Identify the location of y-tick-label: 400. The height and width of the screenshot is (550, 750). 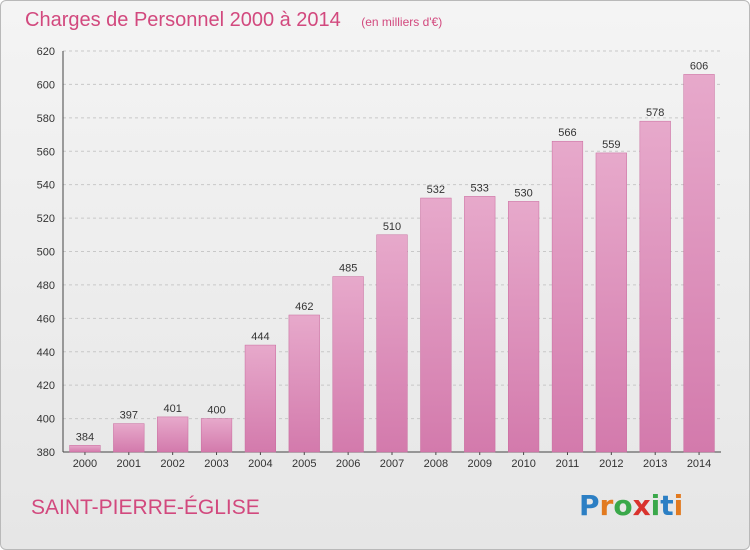
(46, 420).